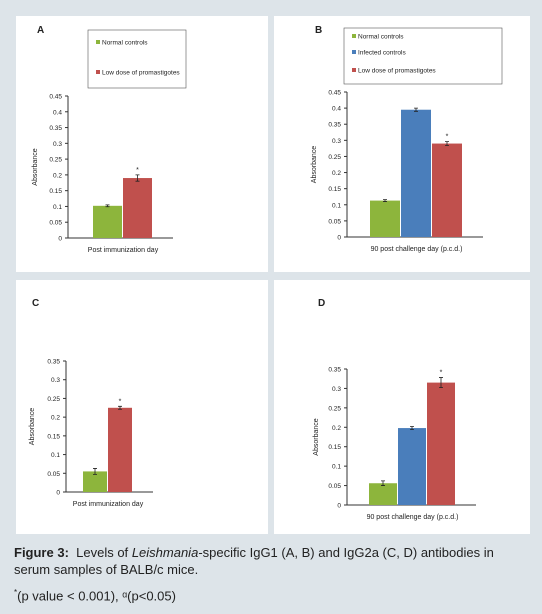 The height and width of the screenshot is (614, 542). I want to click on panel-letter: D, so click(321, 303).